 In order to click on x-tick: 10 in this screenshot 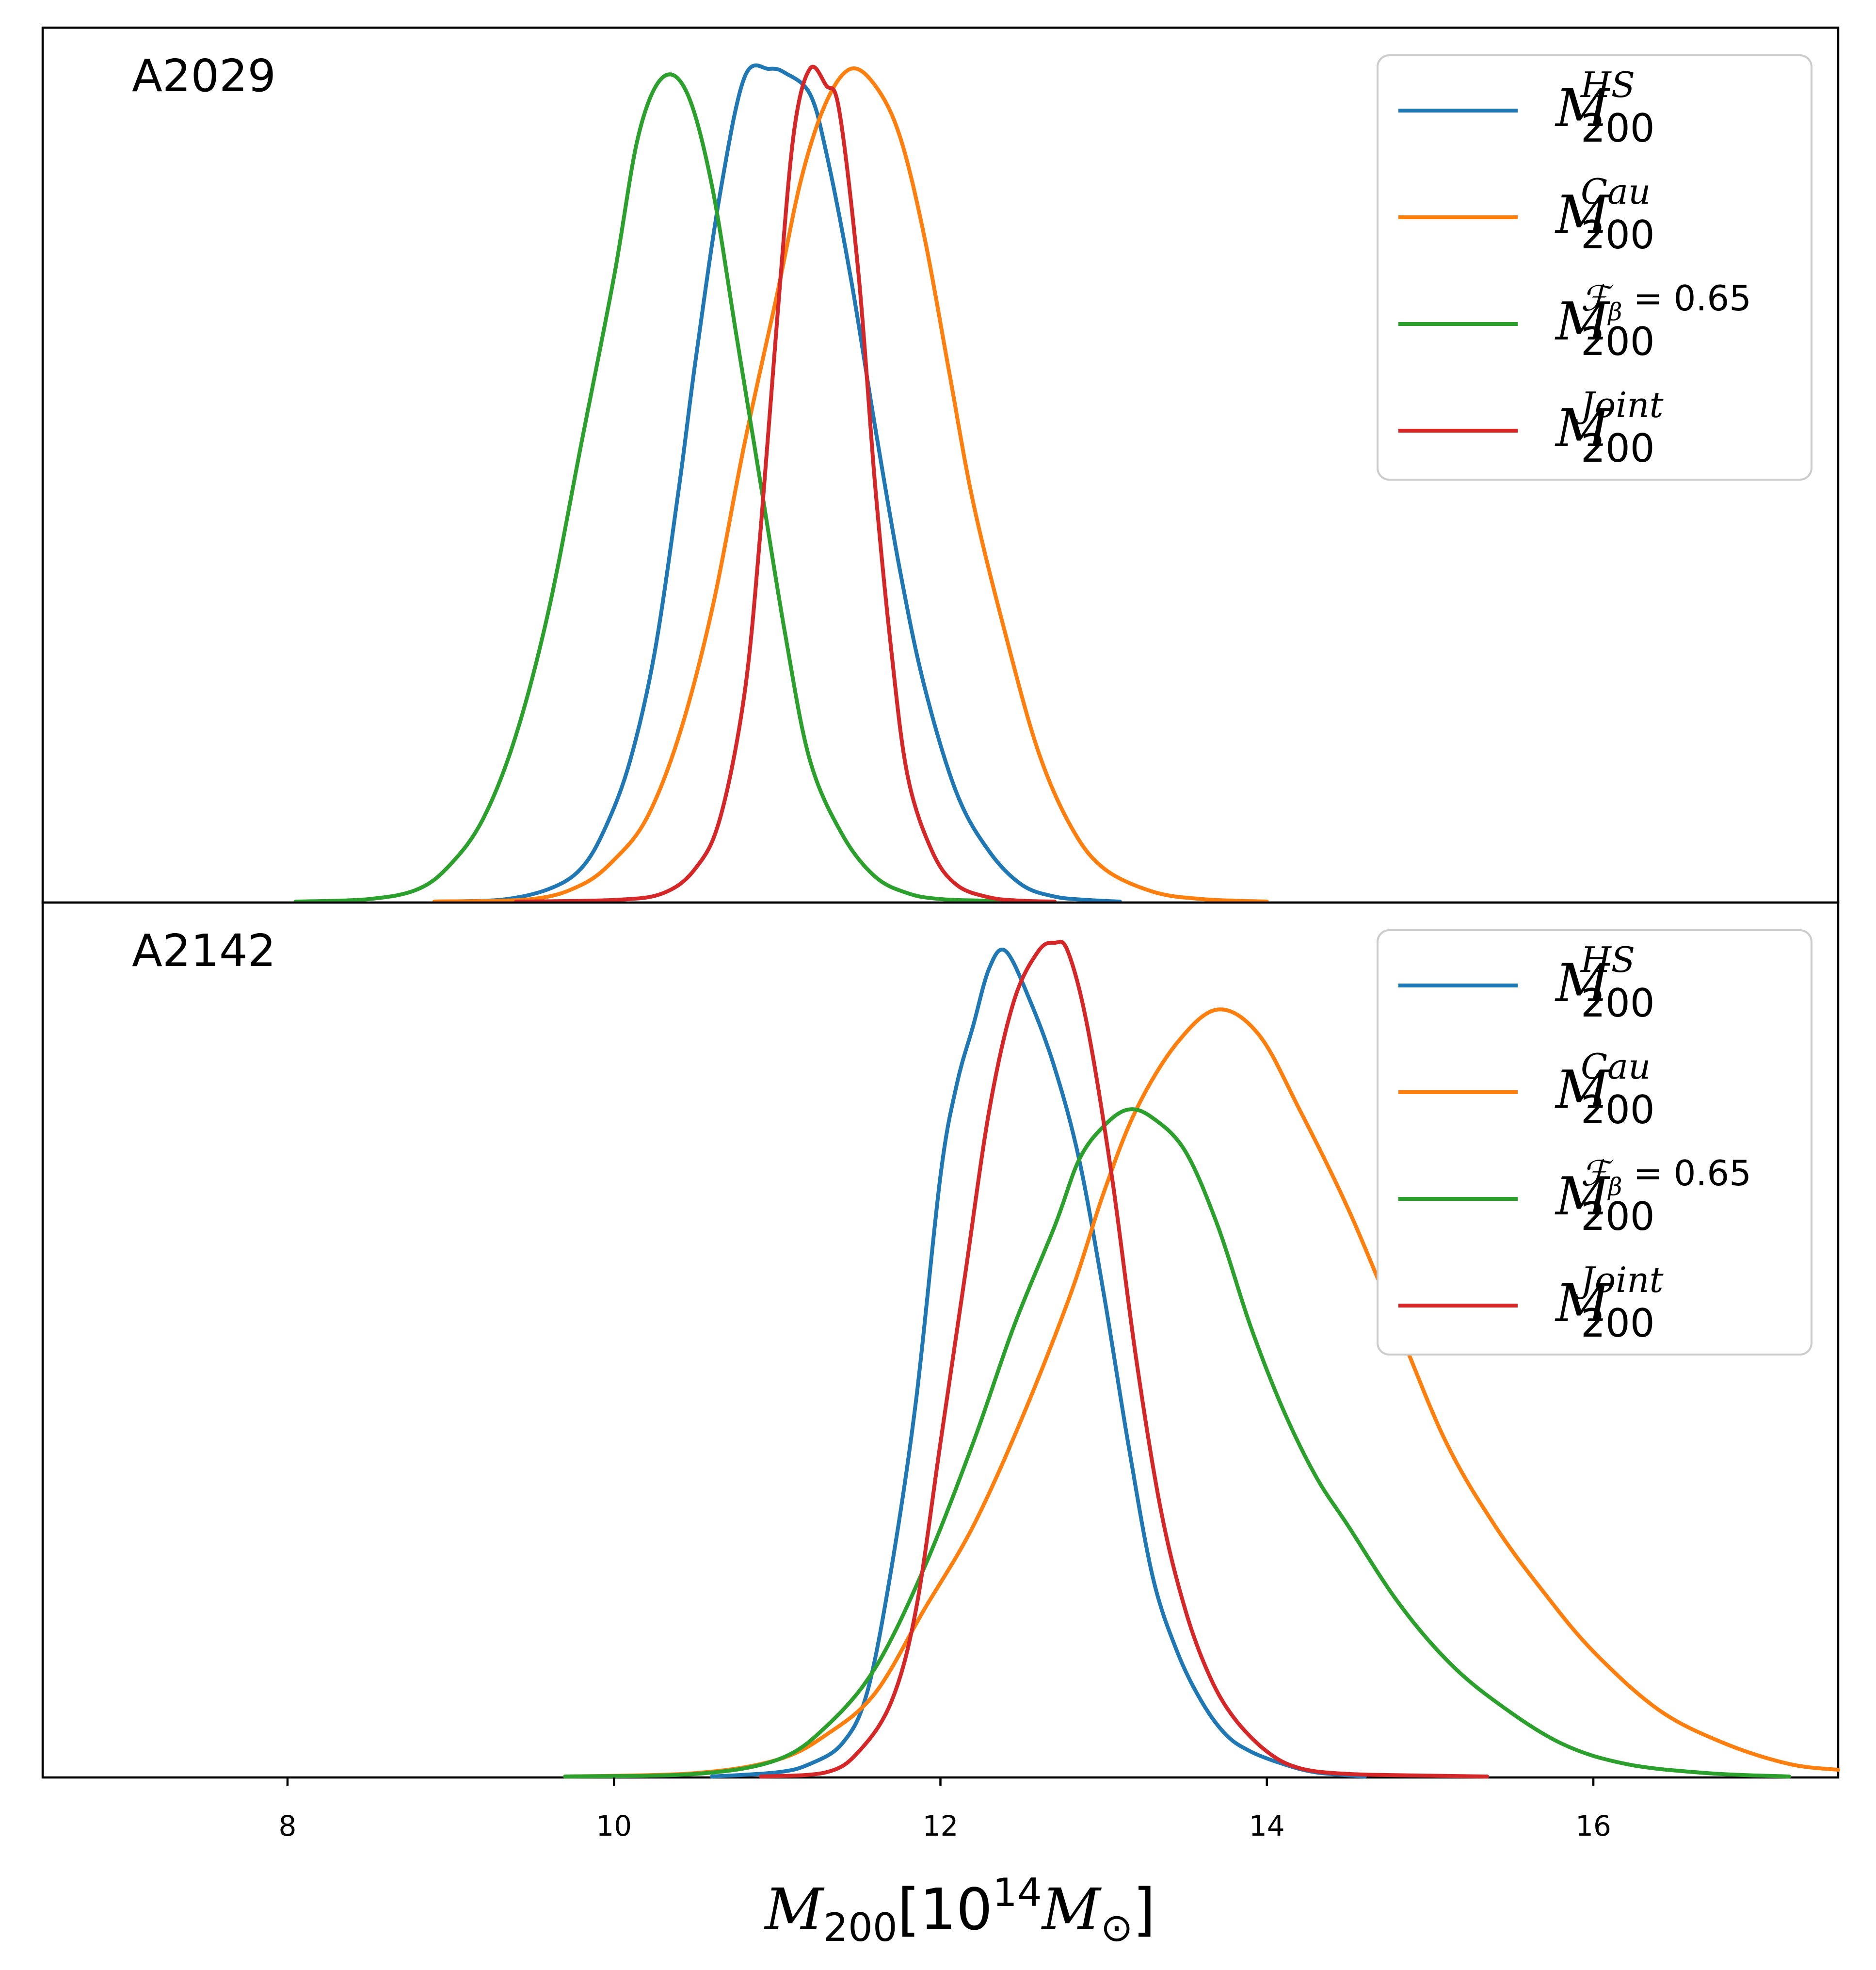, I will do `click(614, 1810)`.